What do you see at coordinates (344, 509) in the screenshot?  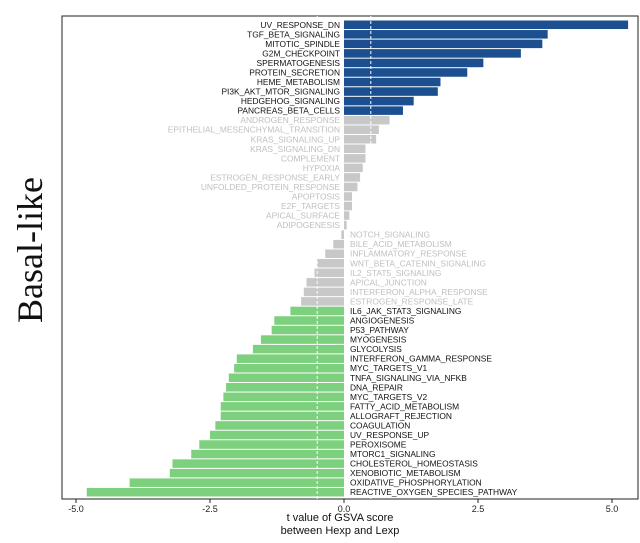 I see `x-tick-label: 0.0` at bounding box center [344, 509].